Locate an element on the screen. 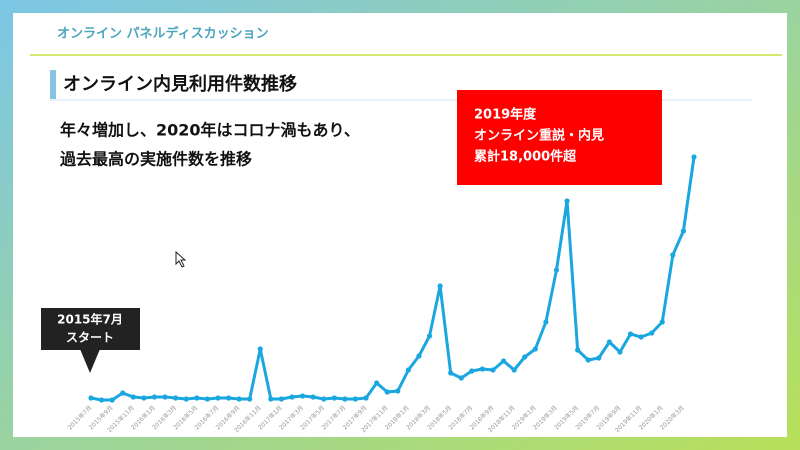 Image resolution: width=800 pixels, height=450 pixels. highlight-box is located at coordinates (559, 137).